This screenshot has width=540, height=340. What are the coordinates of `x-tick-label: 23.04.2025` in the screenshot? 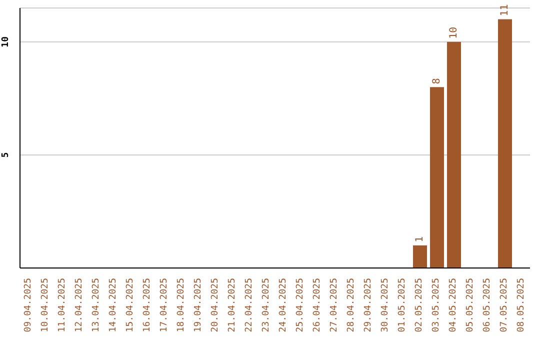 It's located at (267, 305).